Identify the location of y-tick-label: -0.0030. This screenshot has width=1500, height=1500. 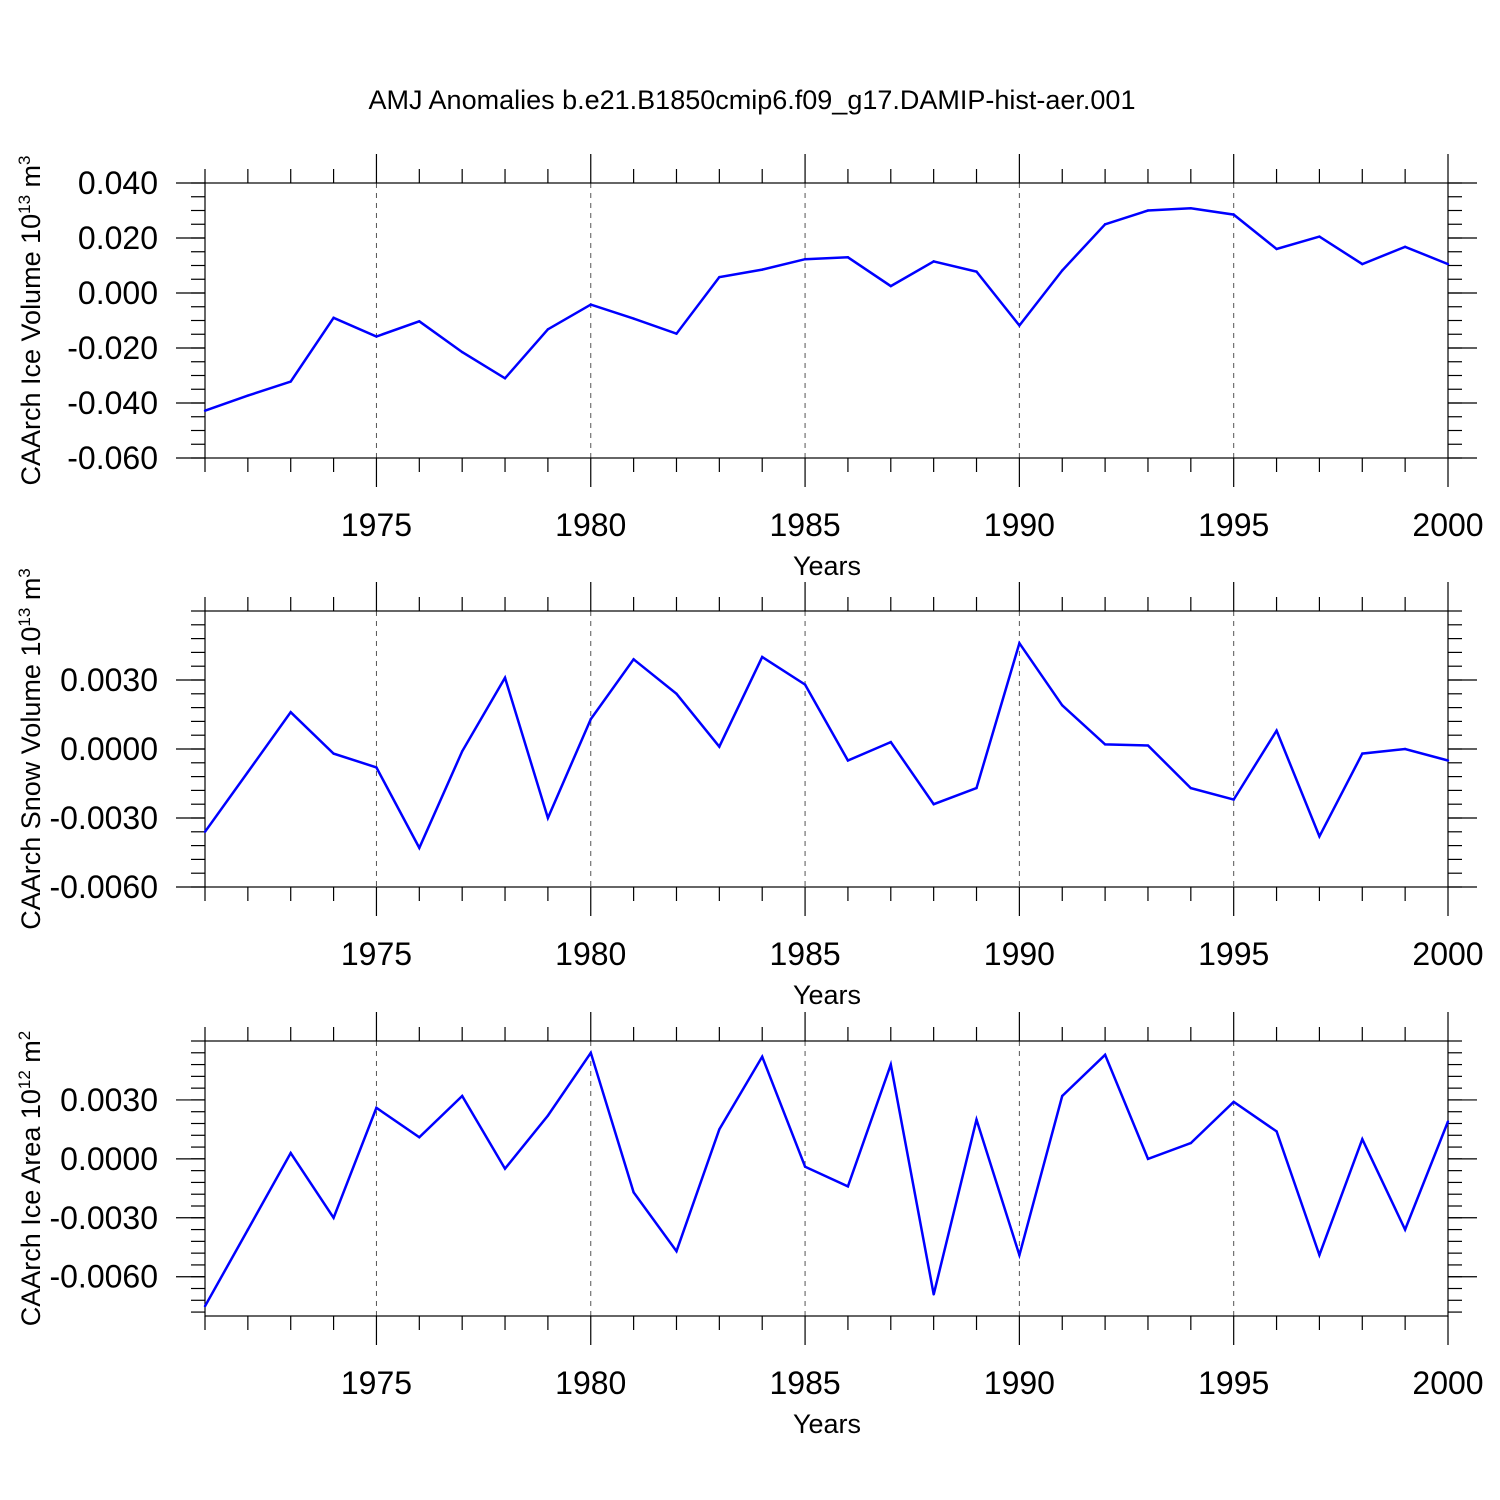
(103, 818).